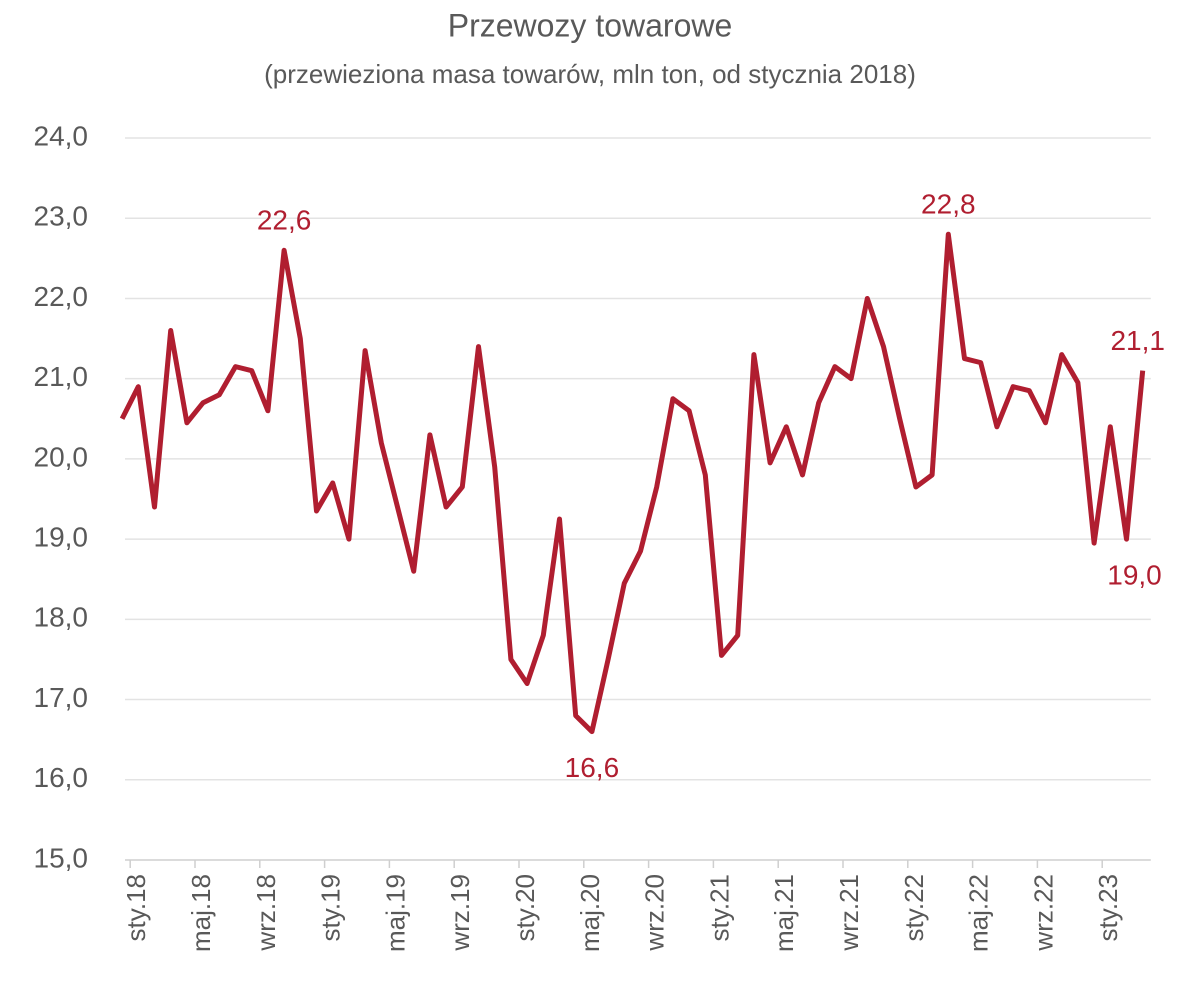 The image size is (1197, 987). Describe the element at coordinates (61, 617) in the screenshot. I see `y-tick-label: 18,0` at that location.